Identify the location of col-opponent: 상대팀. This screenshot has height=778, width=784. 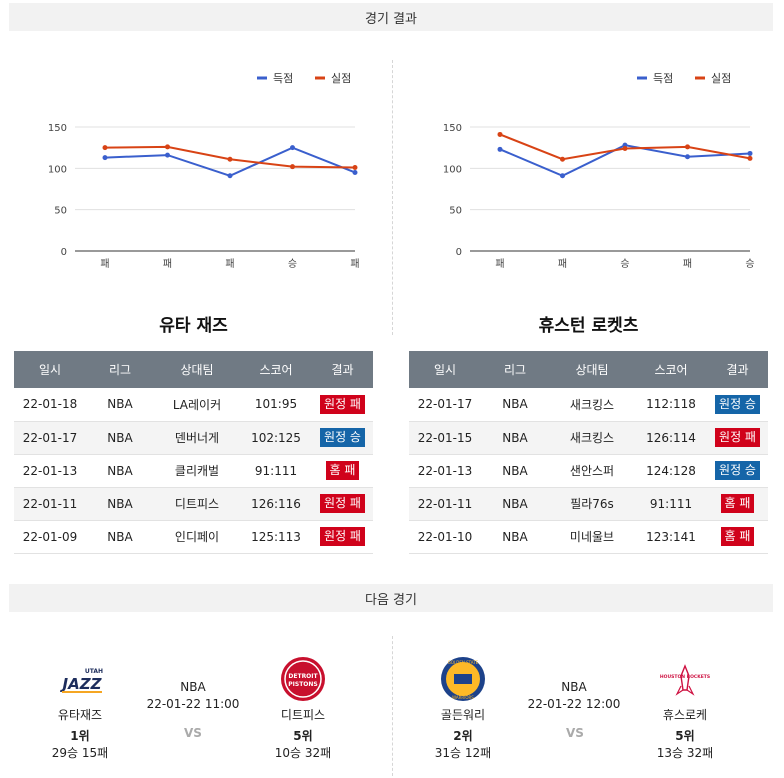
(592, 369).